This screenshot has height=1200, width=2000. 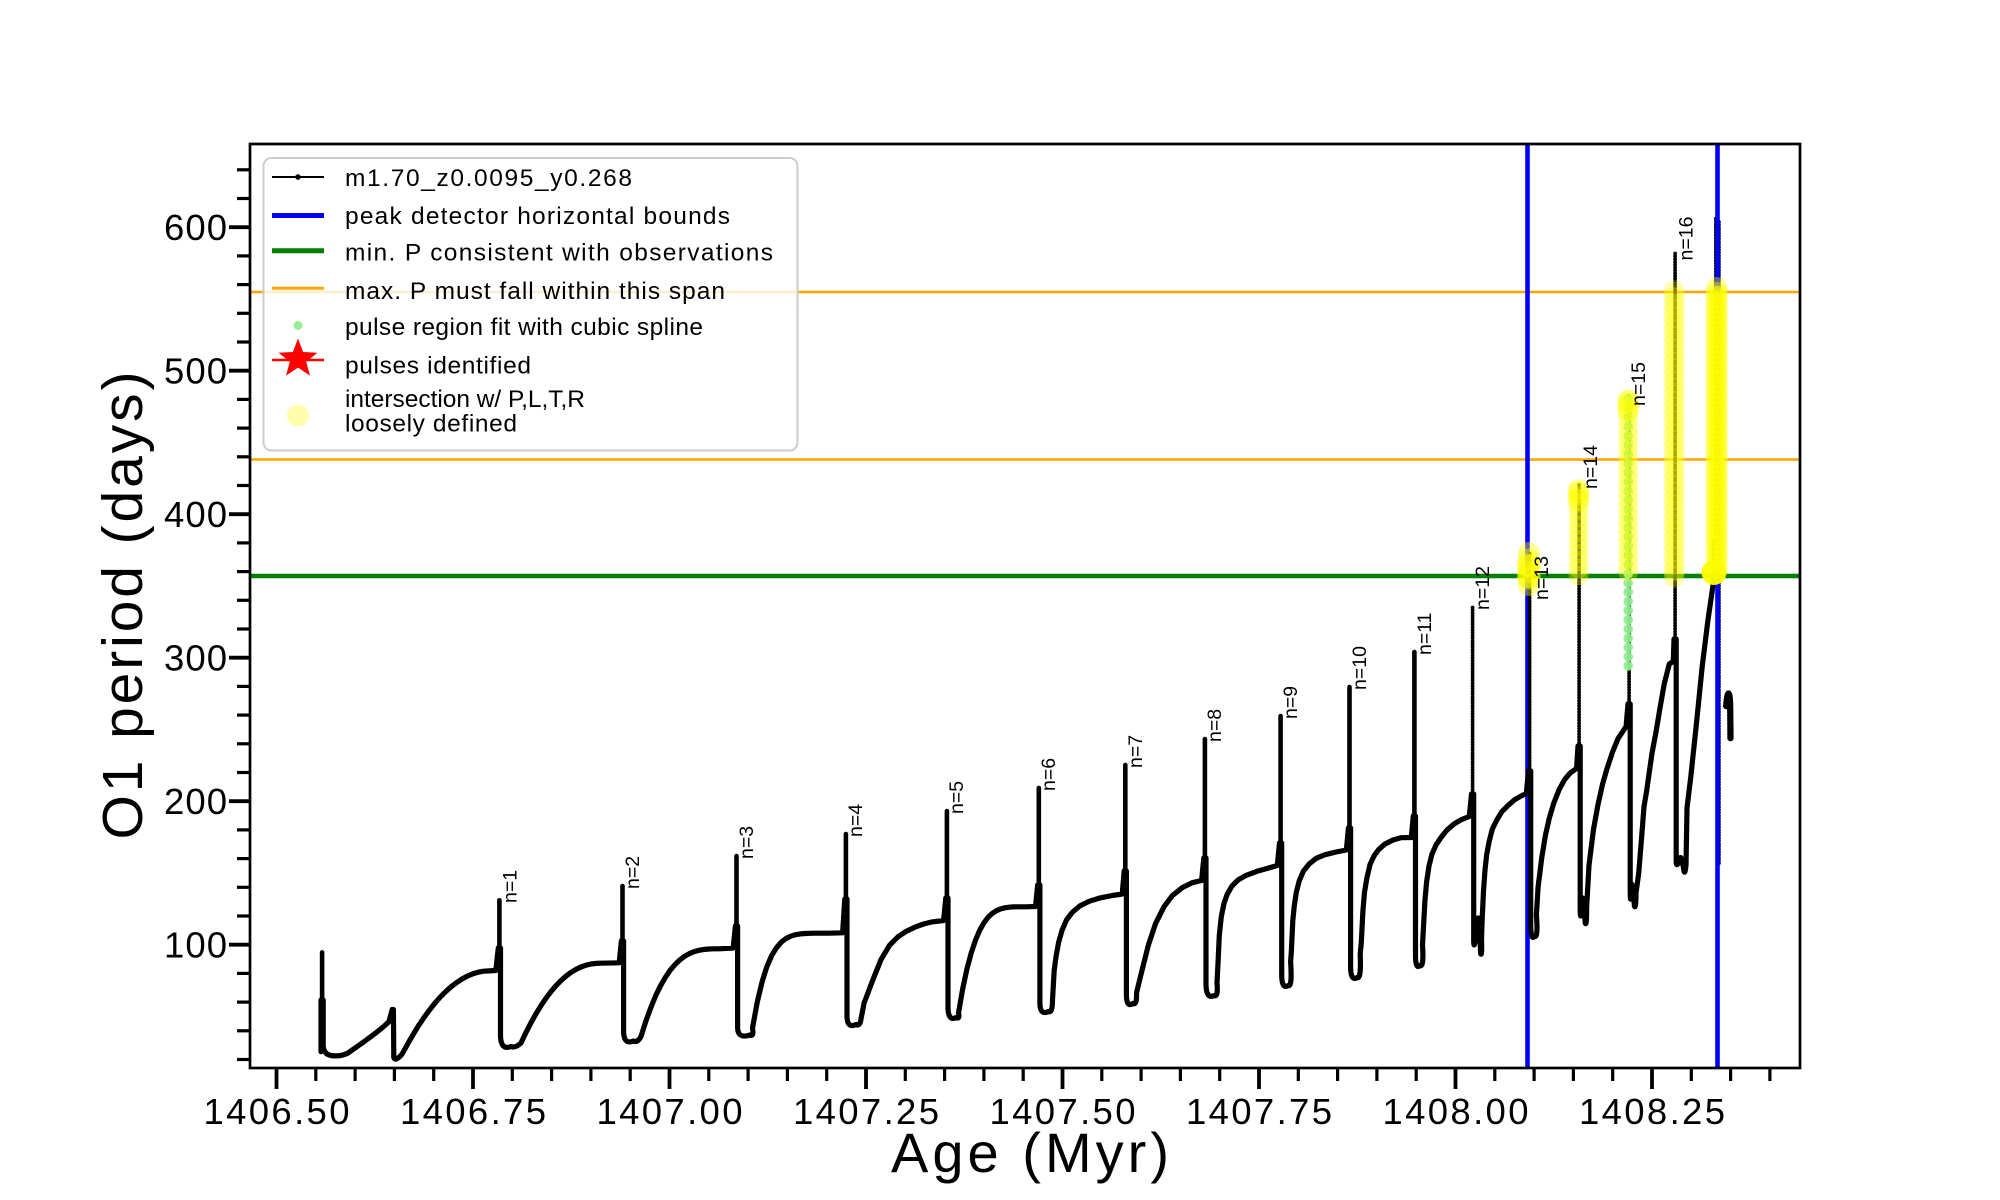 What do you see at coordinates (1687, 239) in the screenshot?
I see `svg-text: n=16` at bounding box center [1687, 239].